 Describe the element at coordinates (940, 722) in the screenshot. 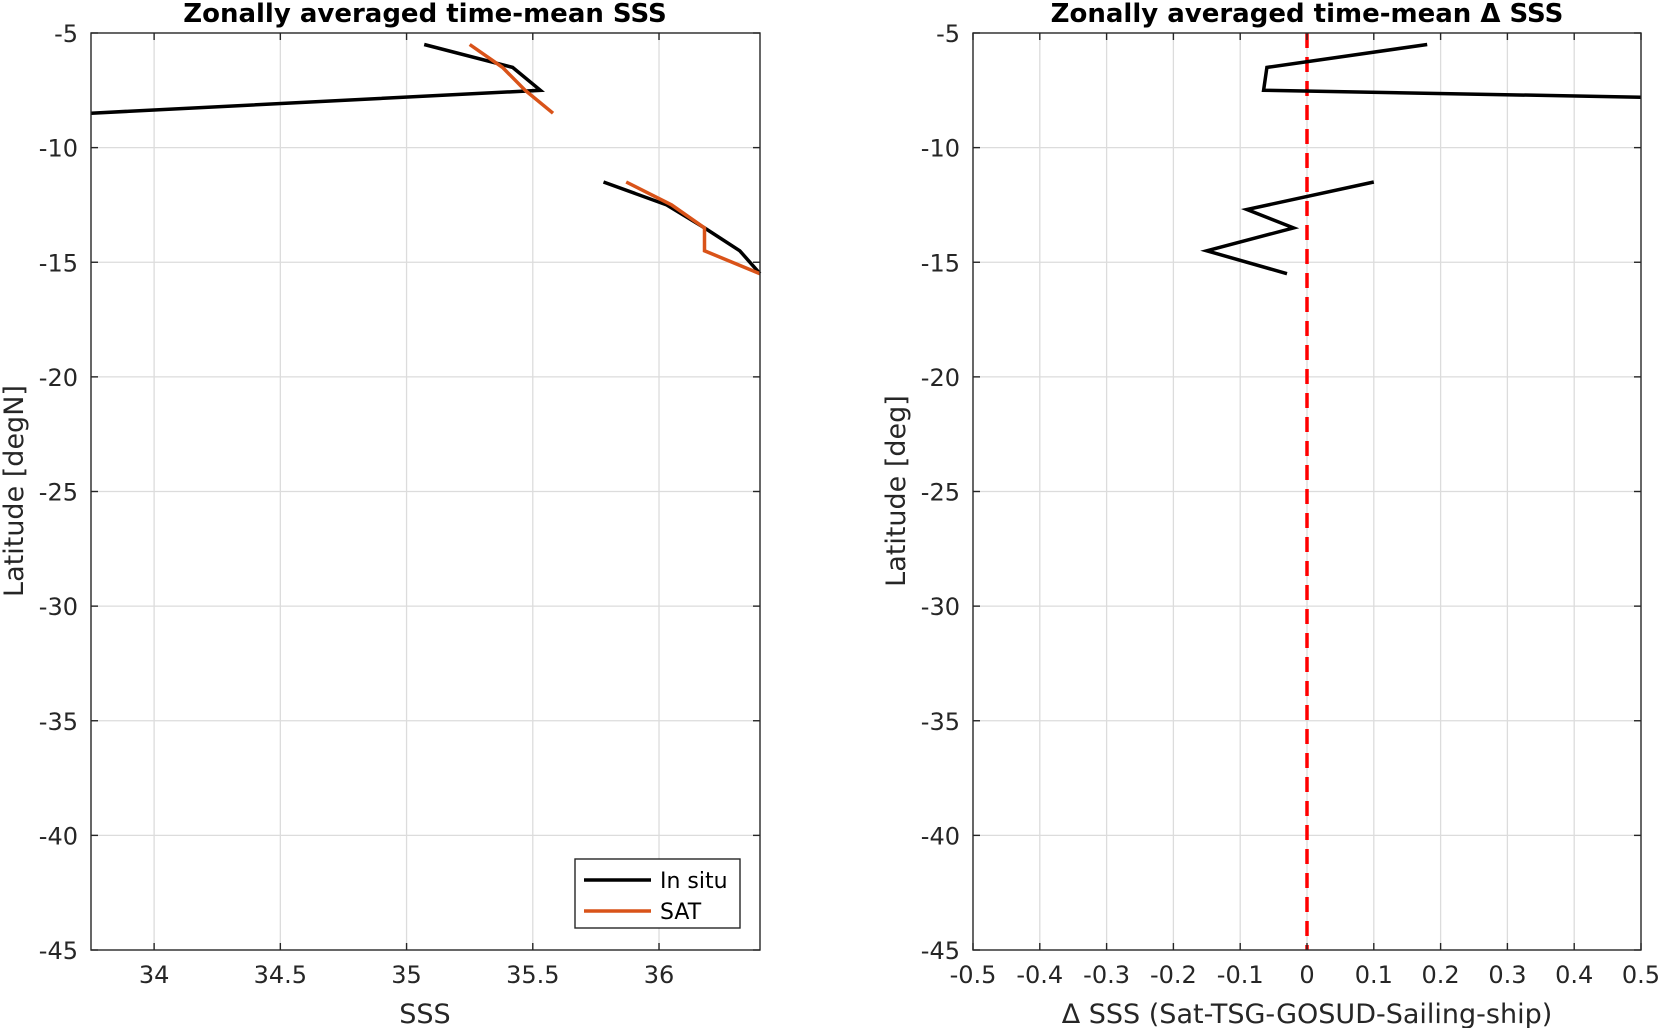

I see `right-y-tick-label: -35` at that location.